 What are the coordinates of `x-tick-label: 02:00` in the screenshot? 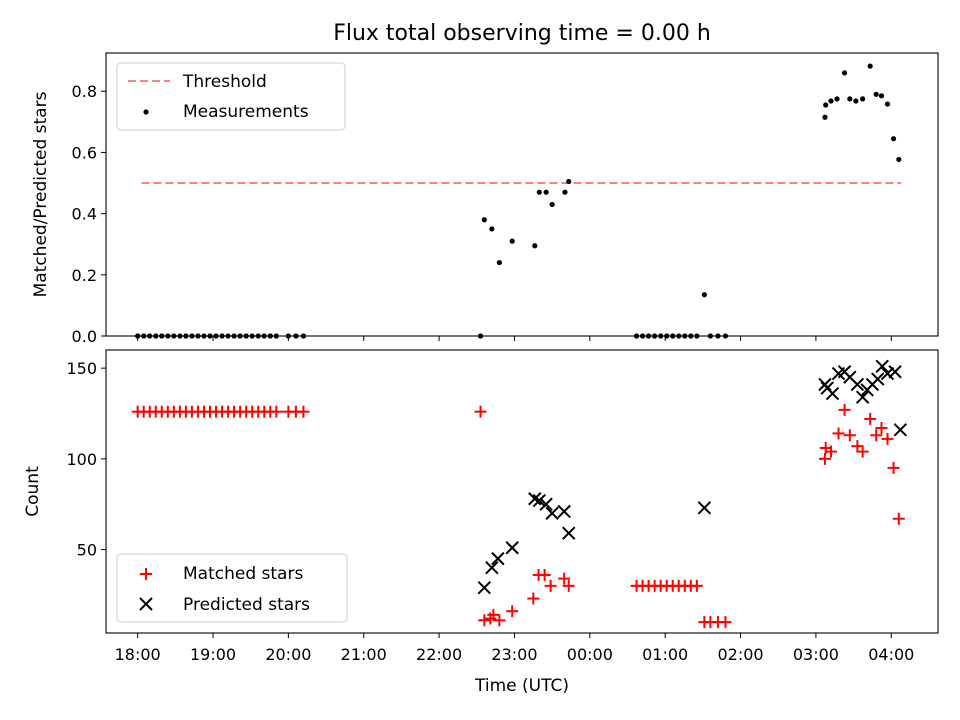 It's located at (740, 654).